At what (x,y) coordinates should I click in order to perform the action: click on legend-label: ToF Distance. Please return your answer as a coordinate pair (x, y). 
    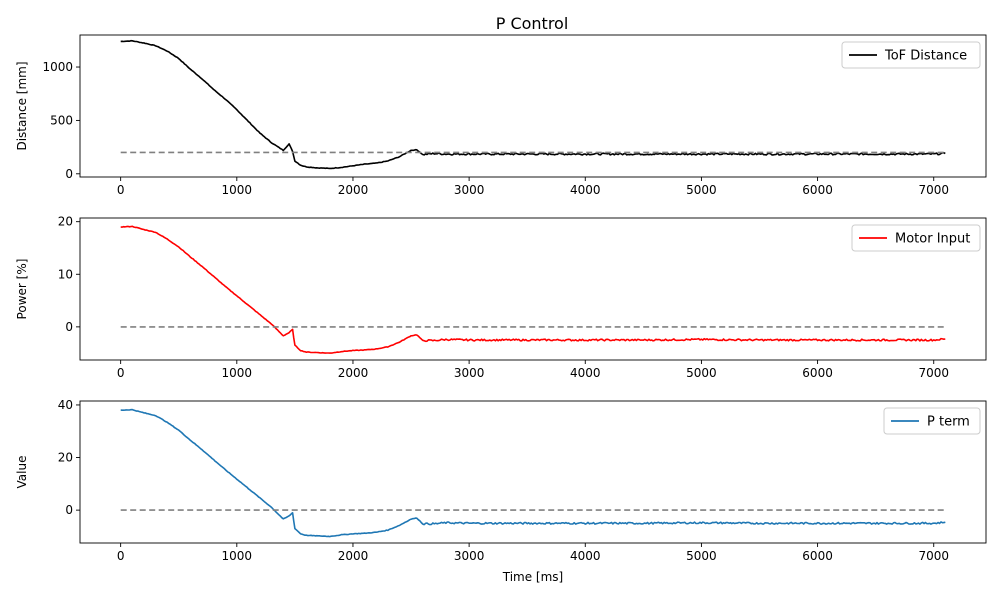
    Looking at the image, I should click on (925, 56).